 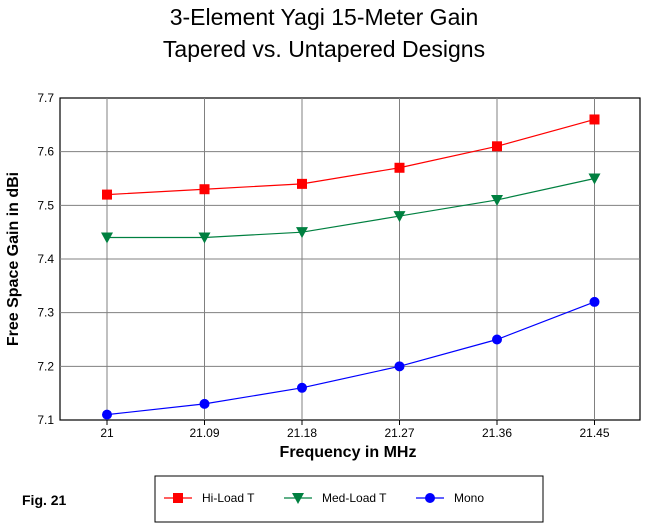 I want to click on y-tick-label: 7.4, so click(x=45, y=259).